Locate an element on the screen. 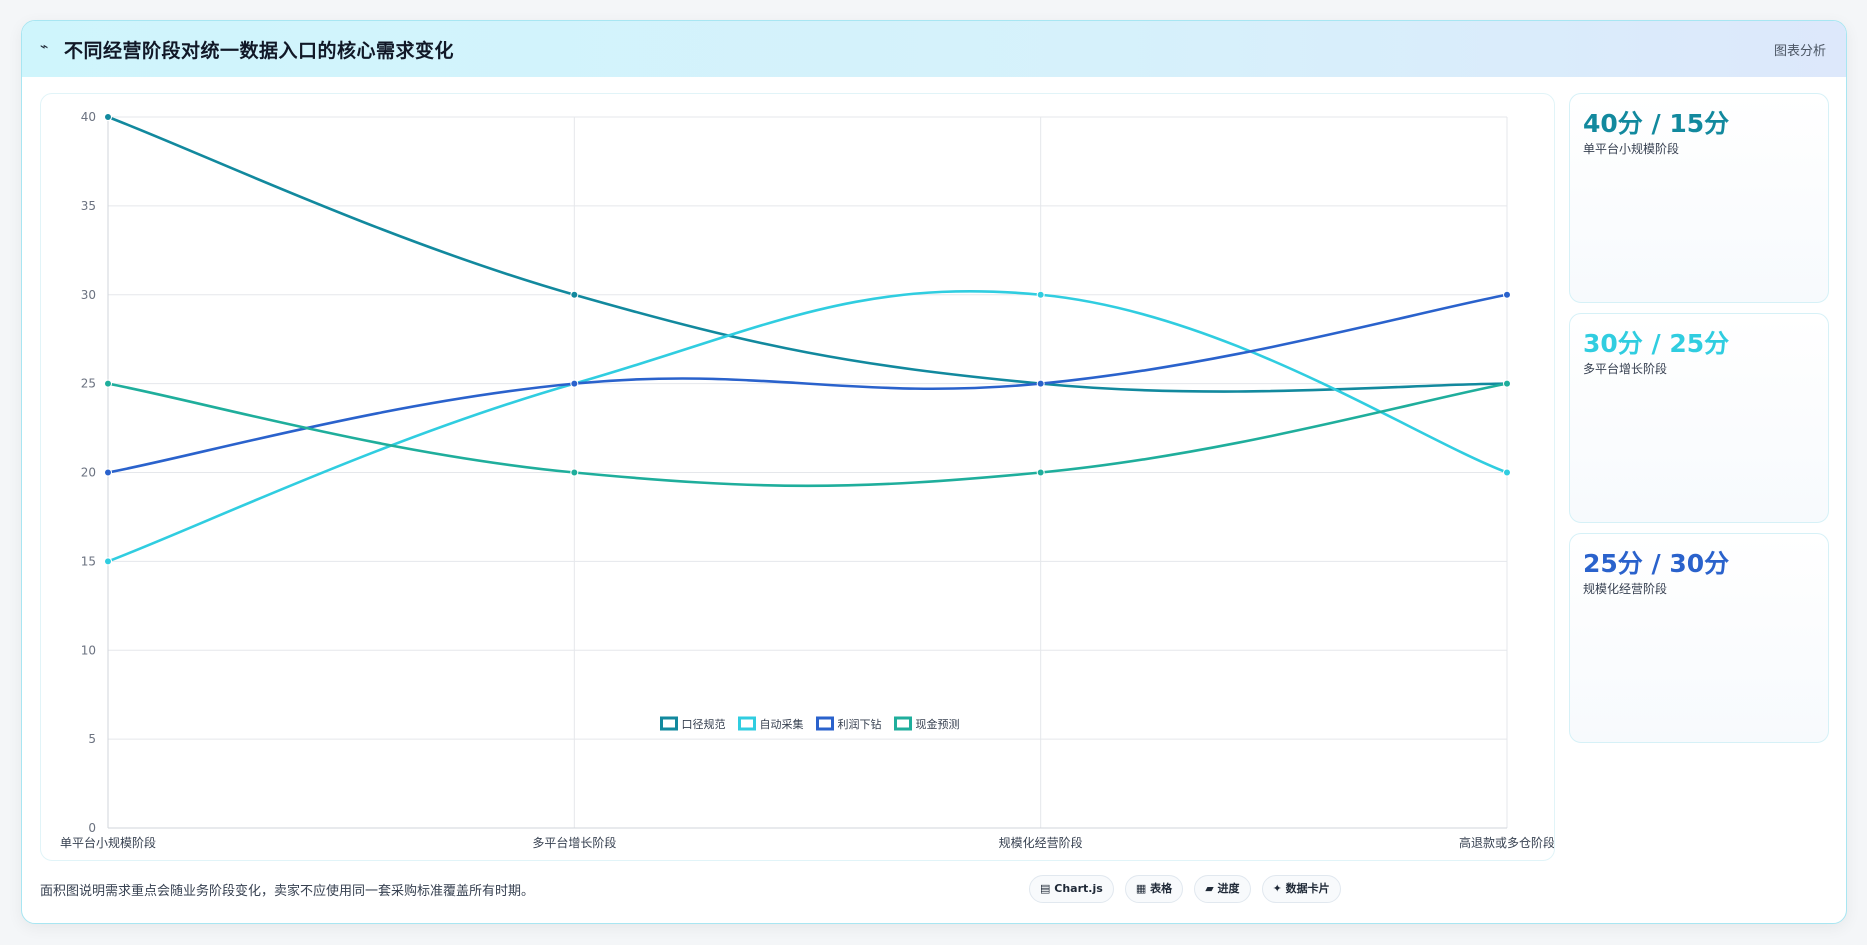 The height and width of the screenshot is (945, 1867). chart-note: 面积图说明需求重点会随业务阶段变化，卖家不应使用同一套采购标准覆盖所有时期。 is located at coordinates (287, 891).